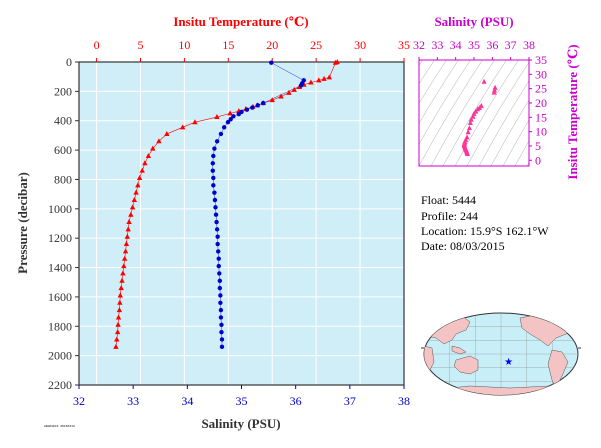 This screenshot has height=448, width=601. I want to click on temperature-tick-label: 15, so click(228, 45).